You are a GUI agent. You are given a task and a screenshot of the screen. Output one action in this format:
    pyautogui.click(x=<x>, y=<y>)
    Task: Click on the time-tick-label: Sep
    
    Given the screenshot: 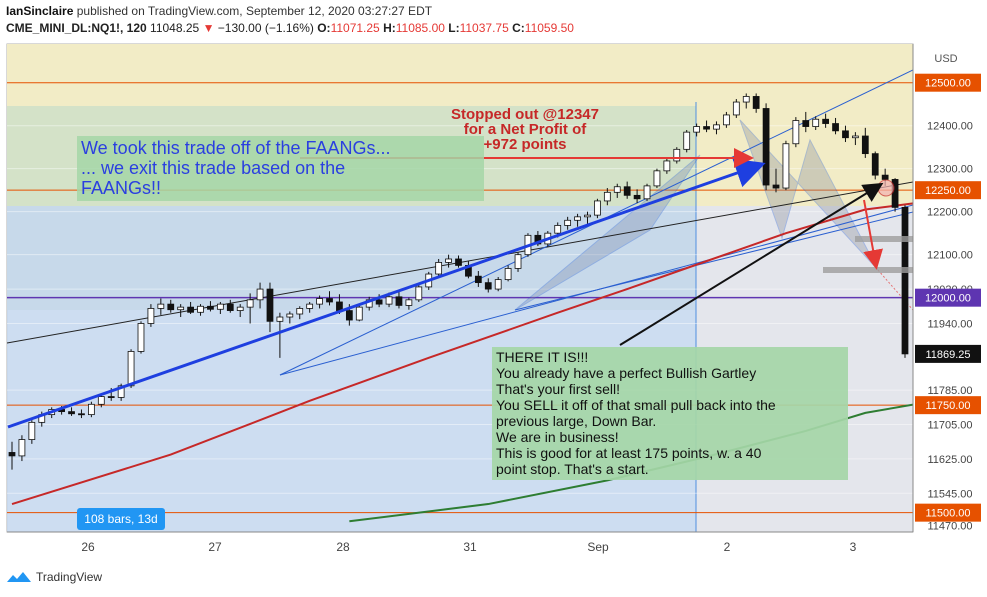 What is the action you would take?
    pyautogui.click(x=598, y=547)
    